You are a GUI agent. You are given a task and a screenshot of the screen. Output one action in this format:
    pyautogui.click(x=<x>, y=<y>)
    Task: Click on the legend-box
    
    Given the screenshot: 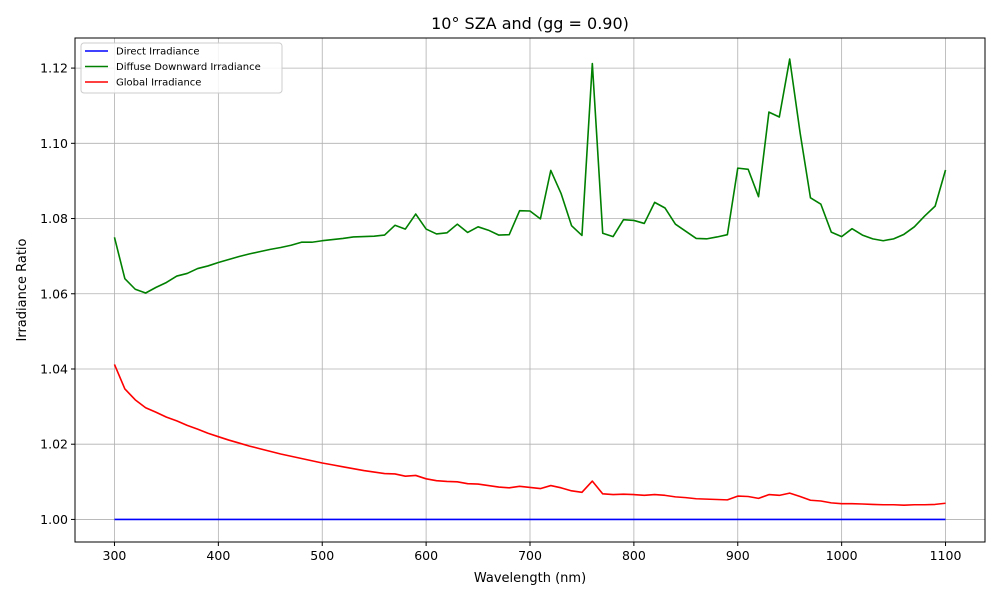 What is the action you would take?
    pyautogui.click(x=181, y=68)
    